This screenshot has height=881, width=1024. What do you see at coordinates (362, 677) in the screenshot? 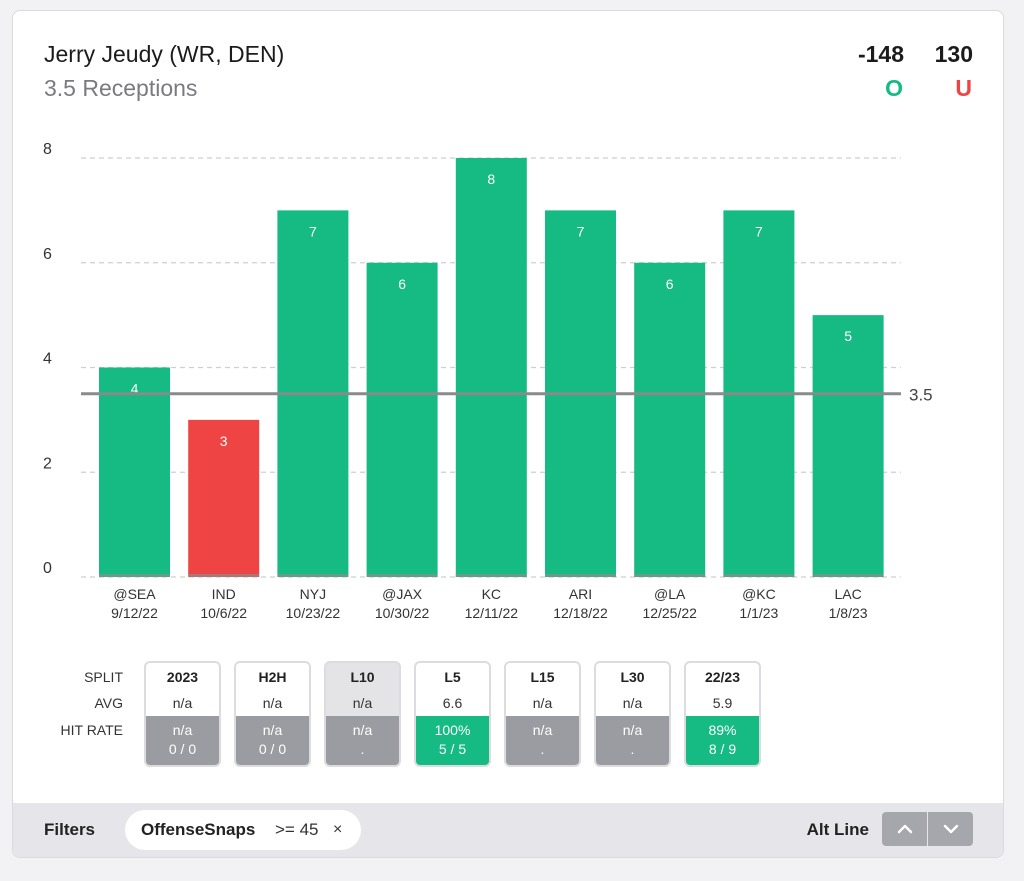
I see `split-label: L10` at bounding box center [362, 677].